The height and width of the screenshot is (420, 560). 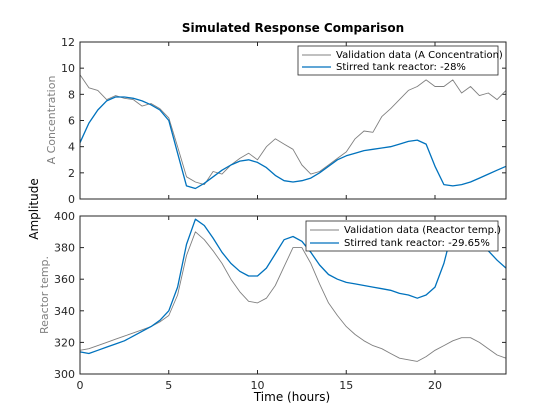 I want to click on y-tick-label: 0, so click(x=71, y=199).